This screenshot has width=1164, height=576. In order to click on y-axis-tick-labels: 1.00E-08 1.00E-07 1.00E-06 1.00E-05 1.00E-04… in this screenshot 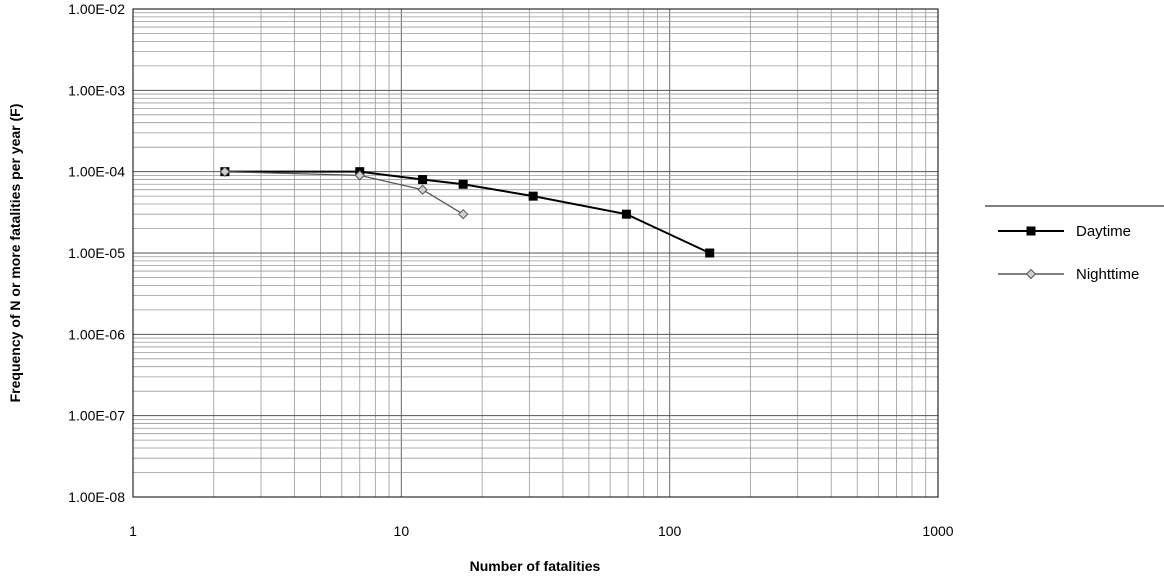, I will do `click(96, 253)`.